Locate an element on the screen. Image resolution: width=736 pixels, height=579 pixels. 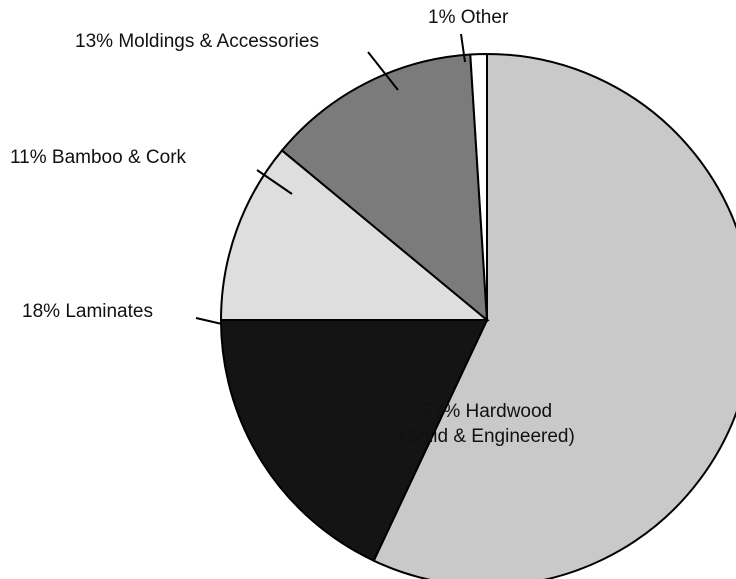
category-label: Laminates is located at coordinates (109, 311).